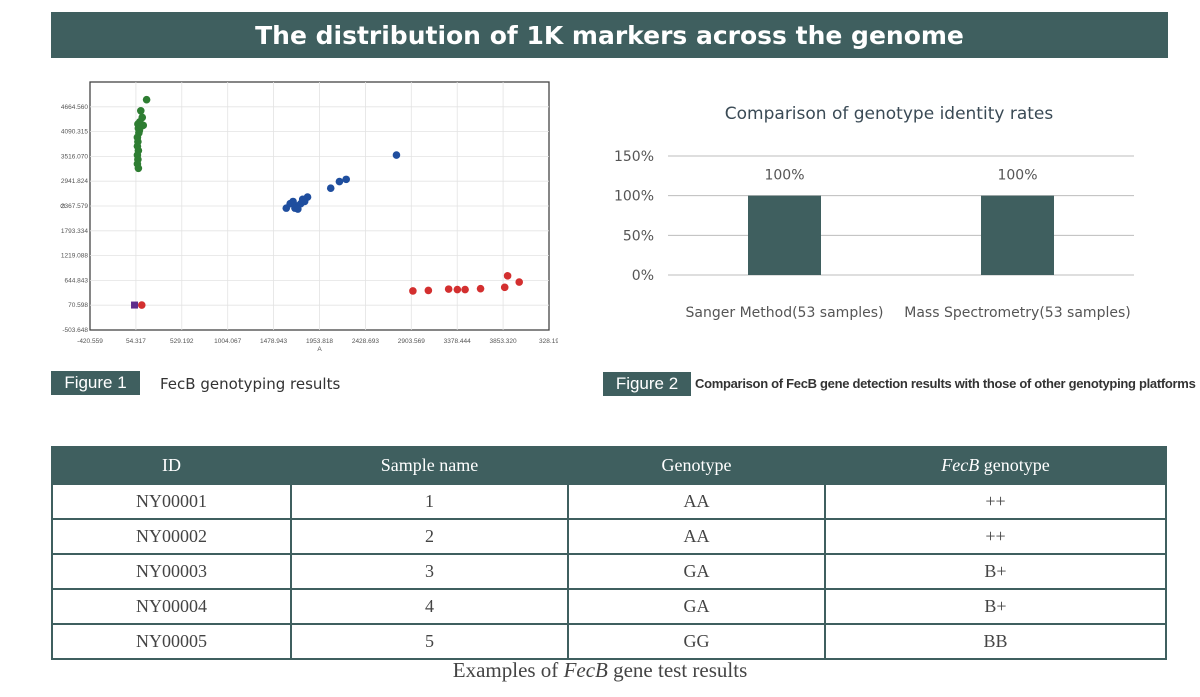 The width and height of the screenshot is (1200, 697). What do you see at coordinates (74, 231) in the screenshot?
I see `y-tick-label: 1793.334` at bounding box center [74, 231].